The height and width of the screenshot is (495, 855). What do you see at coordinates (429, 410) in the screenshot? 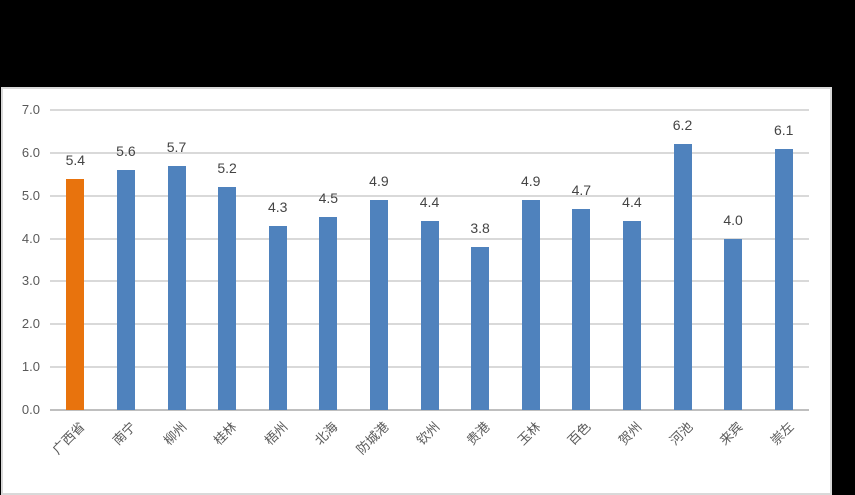
I see `x-axis-line` at bounding box center [429, 410].